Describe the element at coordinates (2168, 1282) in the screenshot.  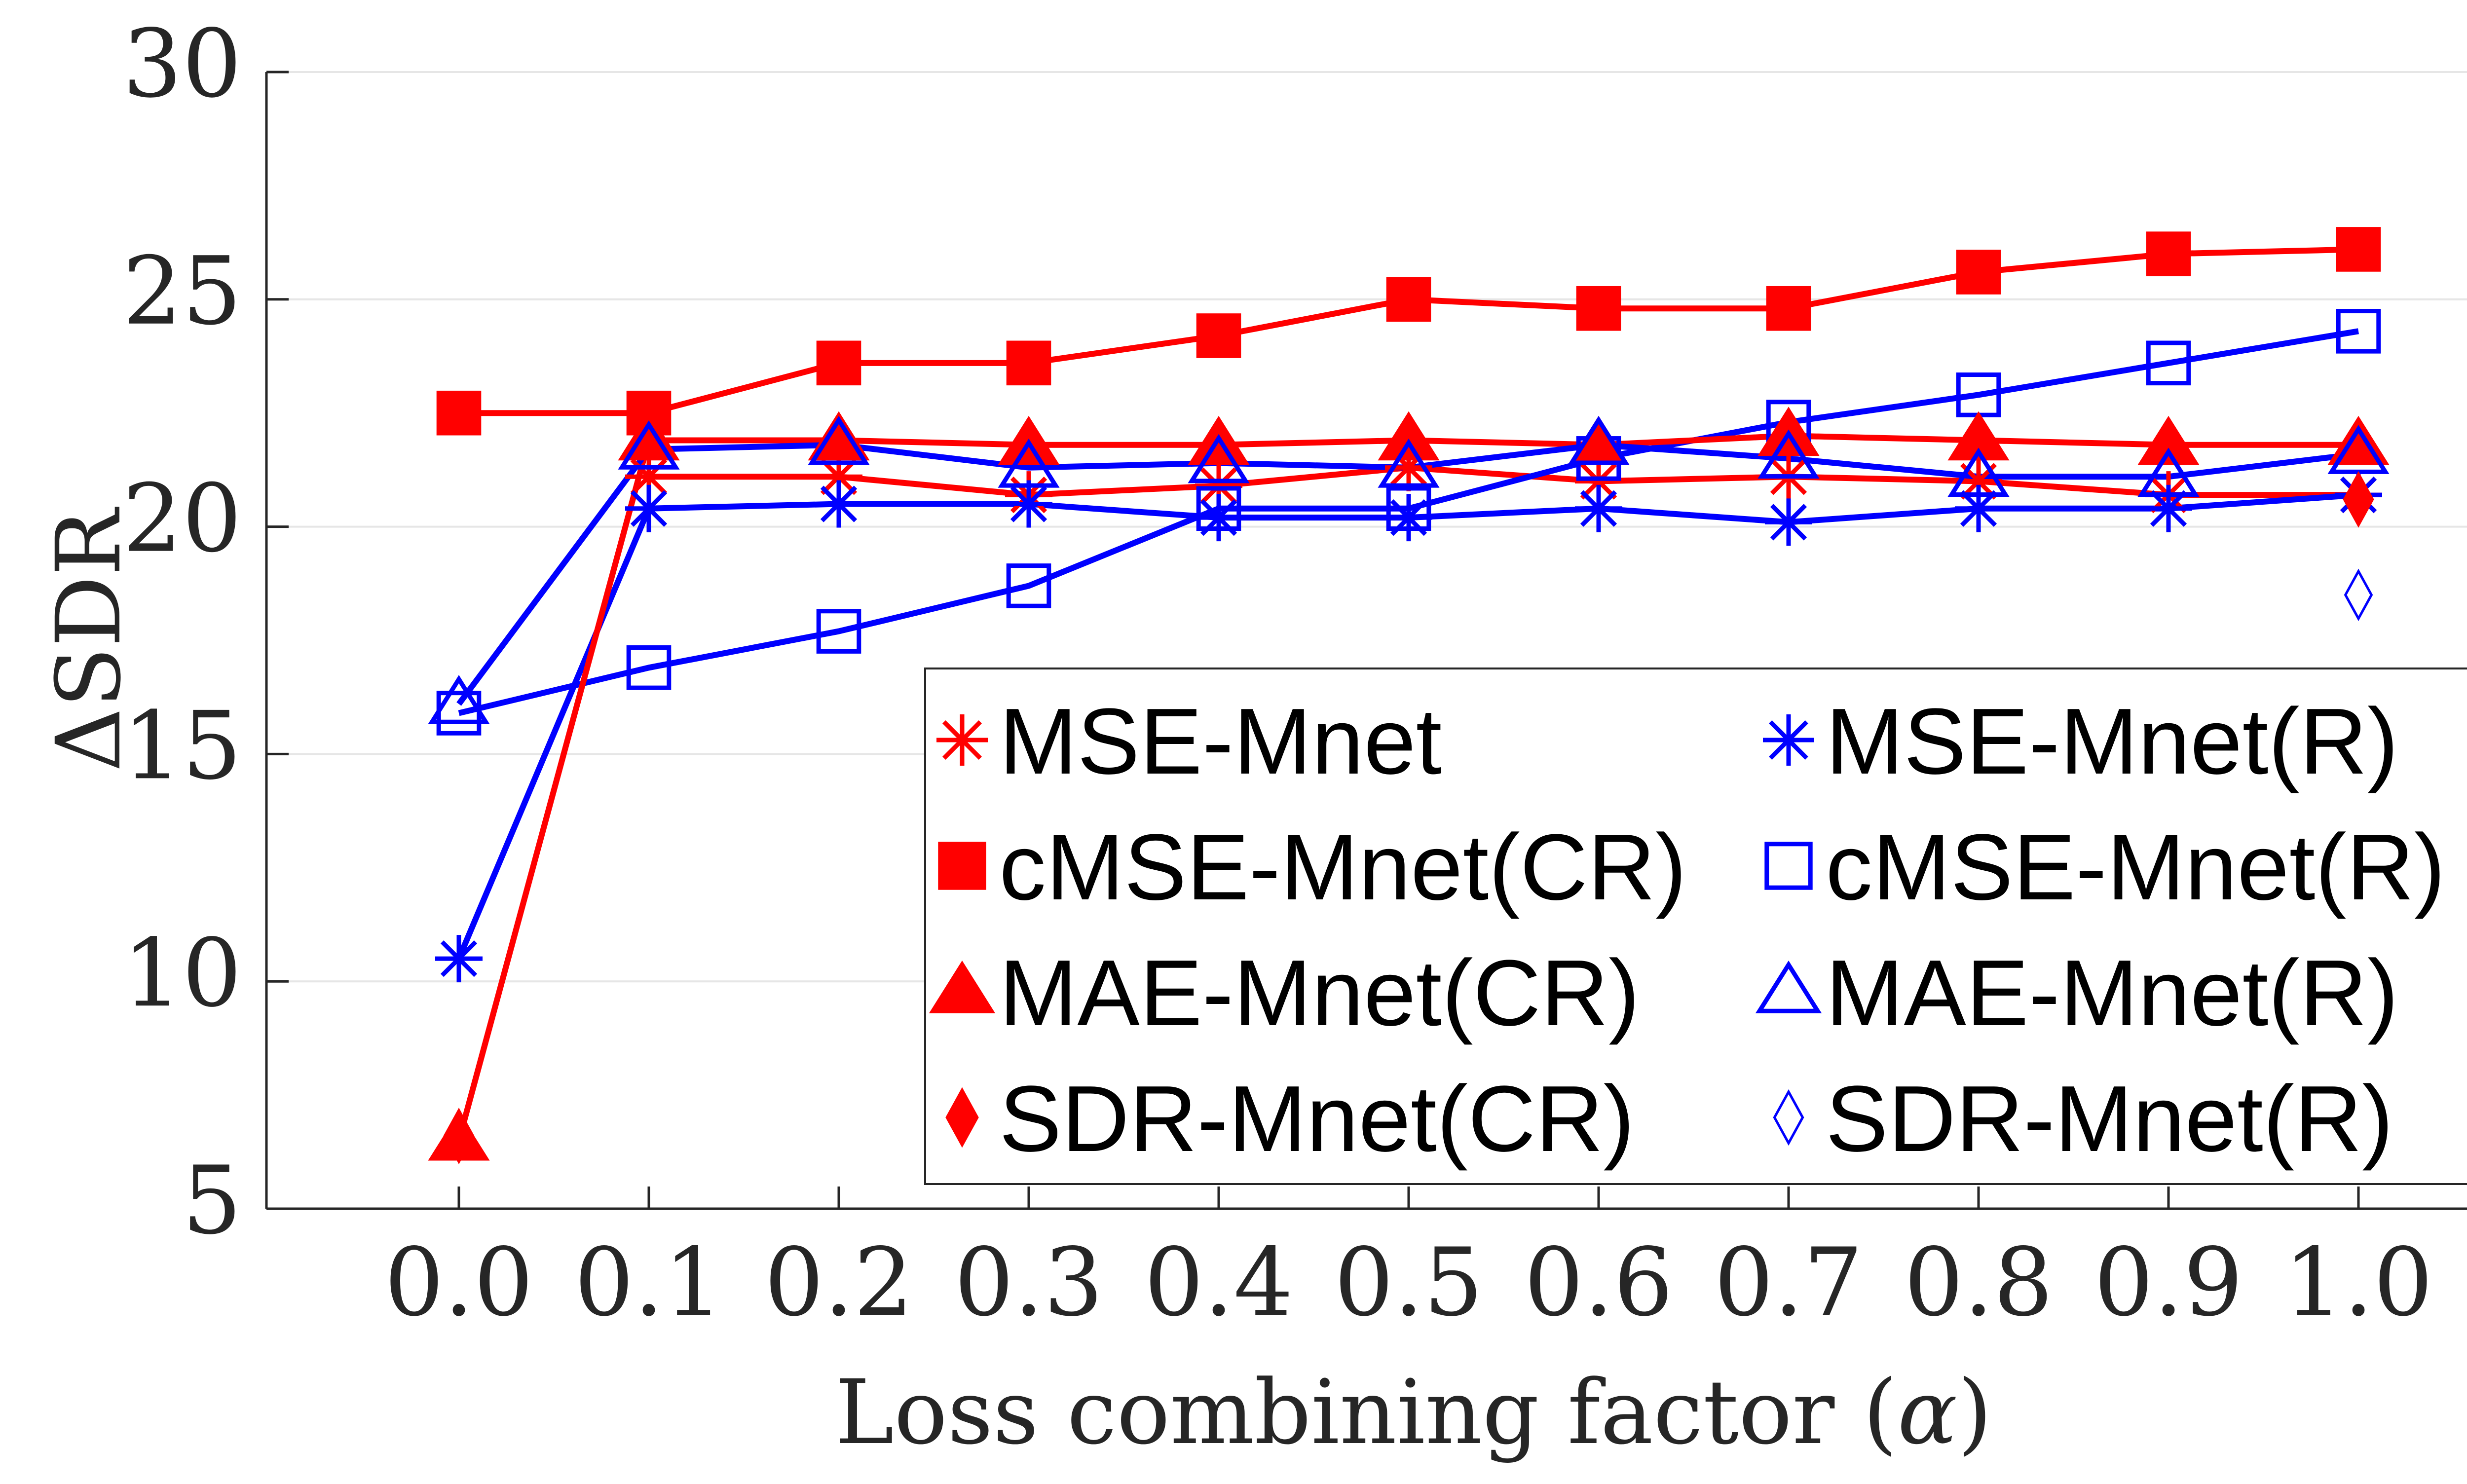
I see `x-tick-label: 0.9` at that location.